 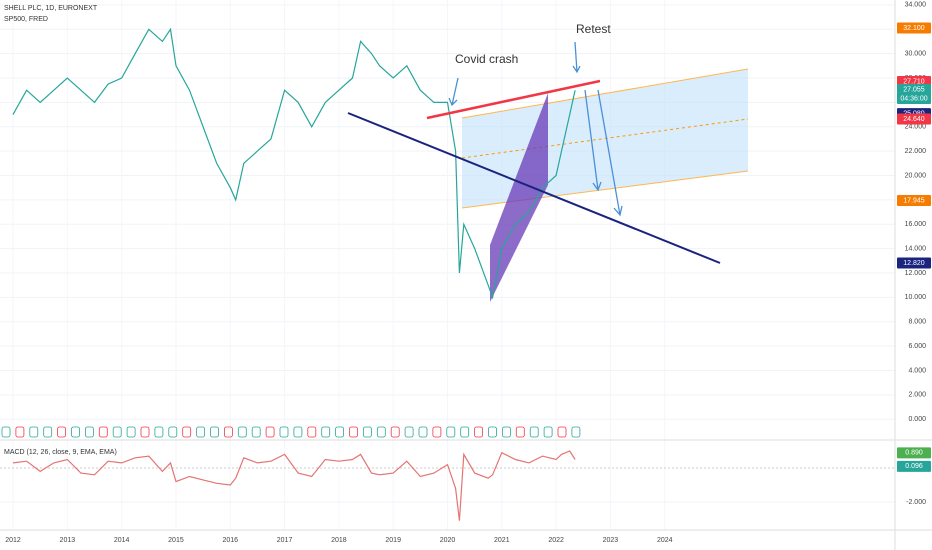 What do you see at coordinates (393, 540) in the screenshot?
I see `x-tick-label: 2019` at bounding box center [393, 540].